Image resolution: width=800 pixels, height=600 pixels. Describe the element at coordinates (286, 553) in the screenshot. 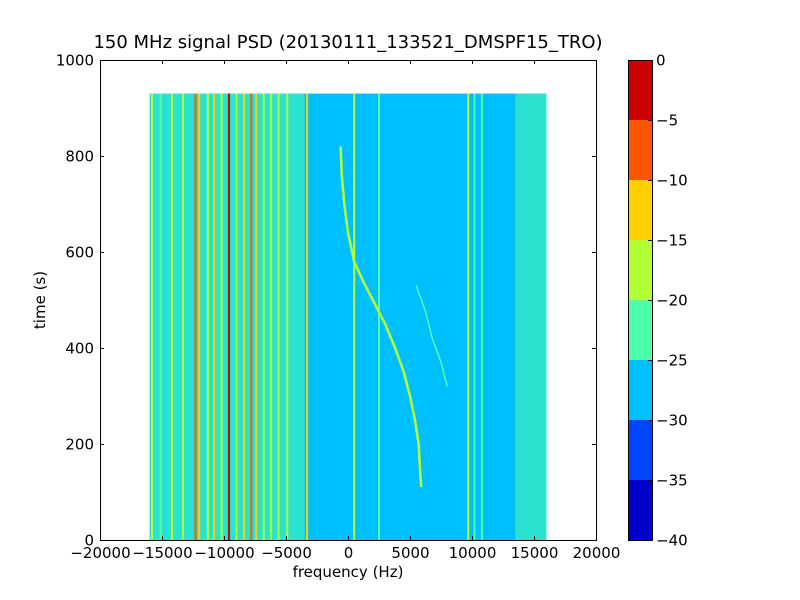

I see `x-tick-label: −5000` at that location.